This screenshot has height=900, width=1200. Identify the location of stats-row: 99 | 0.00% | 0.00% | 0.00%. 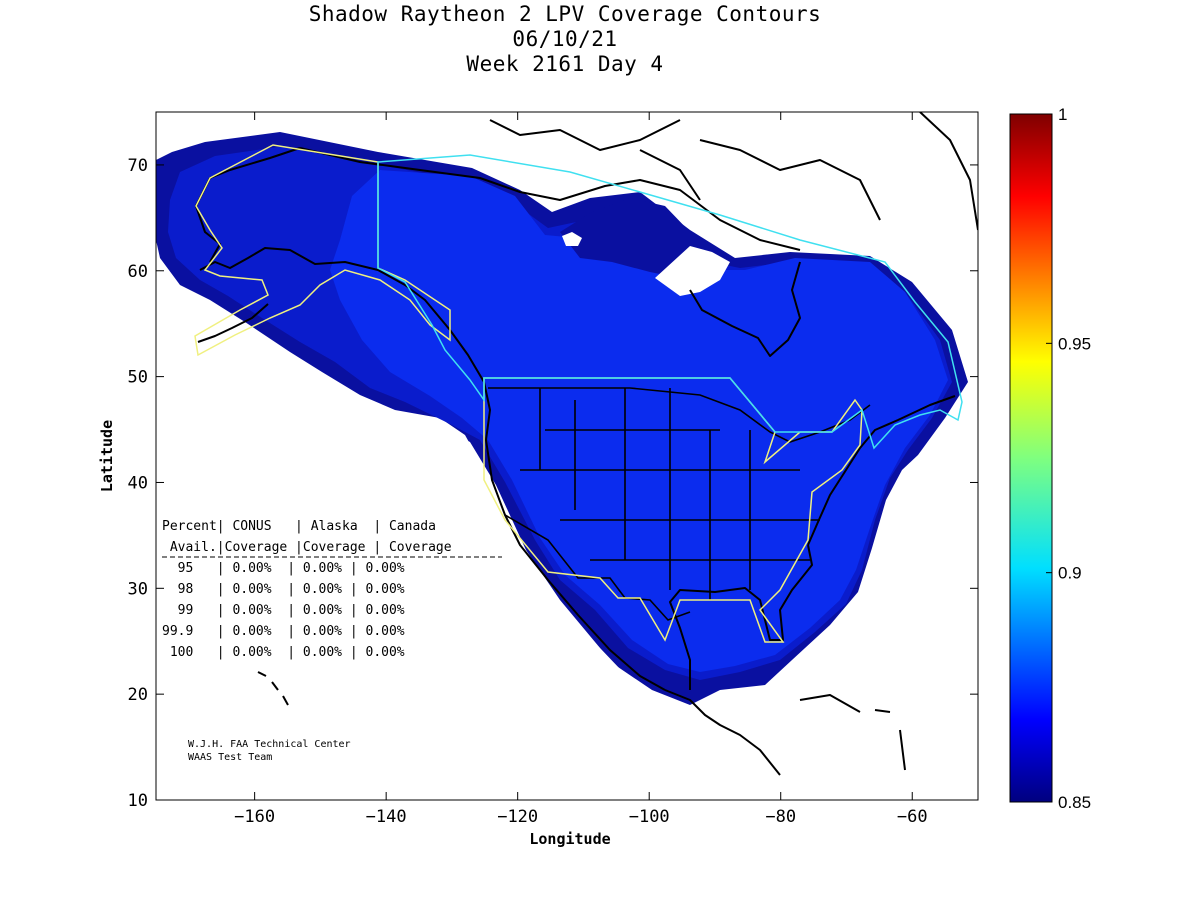
(283, 610).